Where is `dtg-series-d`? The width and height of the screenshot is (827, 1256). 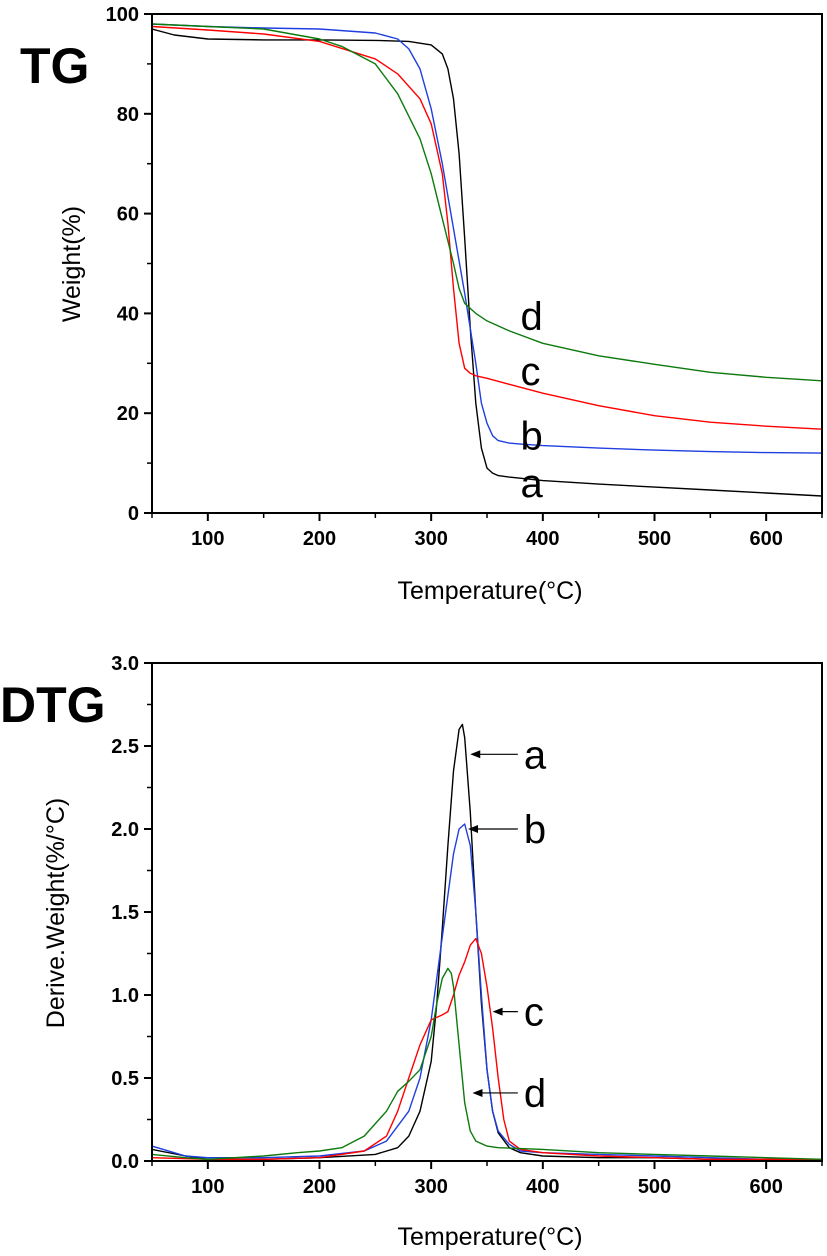 dtg-series-d is located at coordinates (487, 1063).